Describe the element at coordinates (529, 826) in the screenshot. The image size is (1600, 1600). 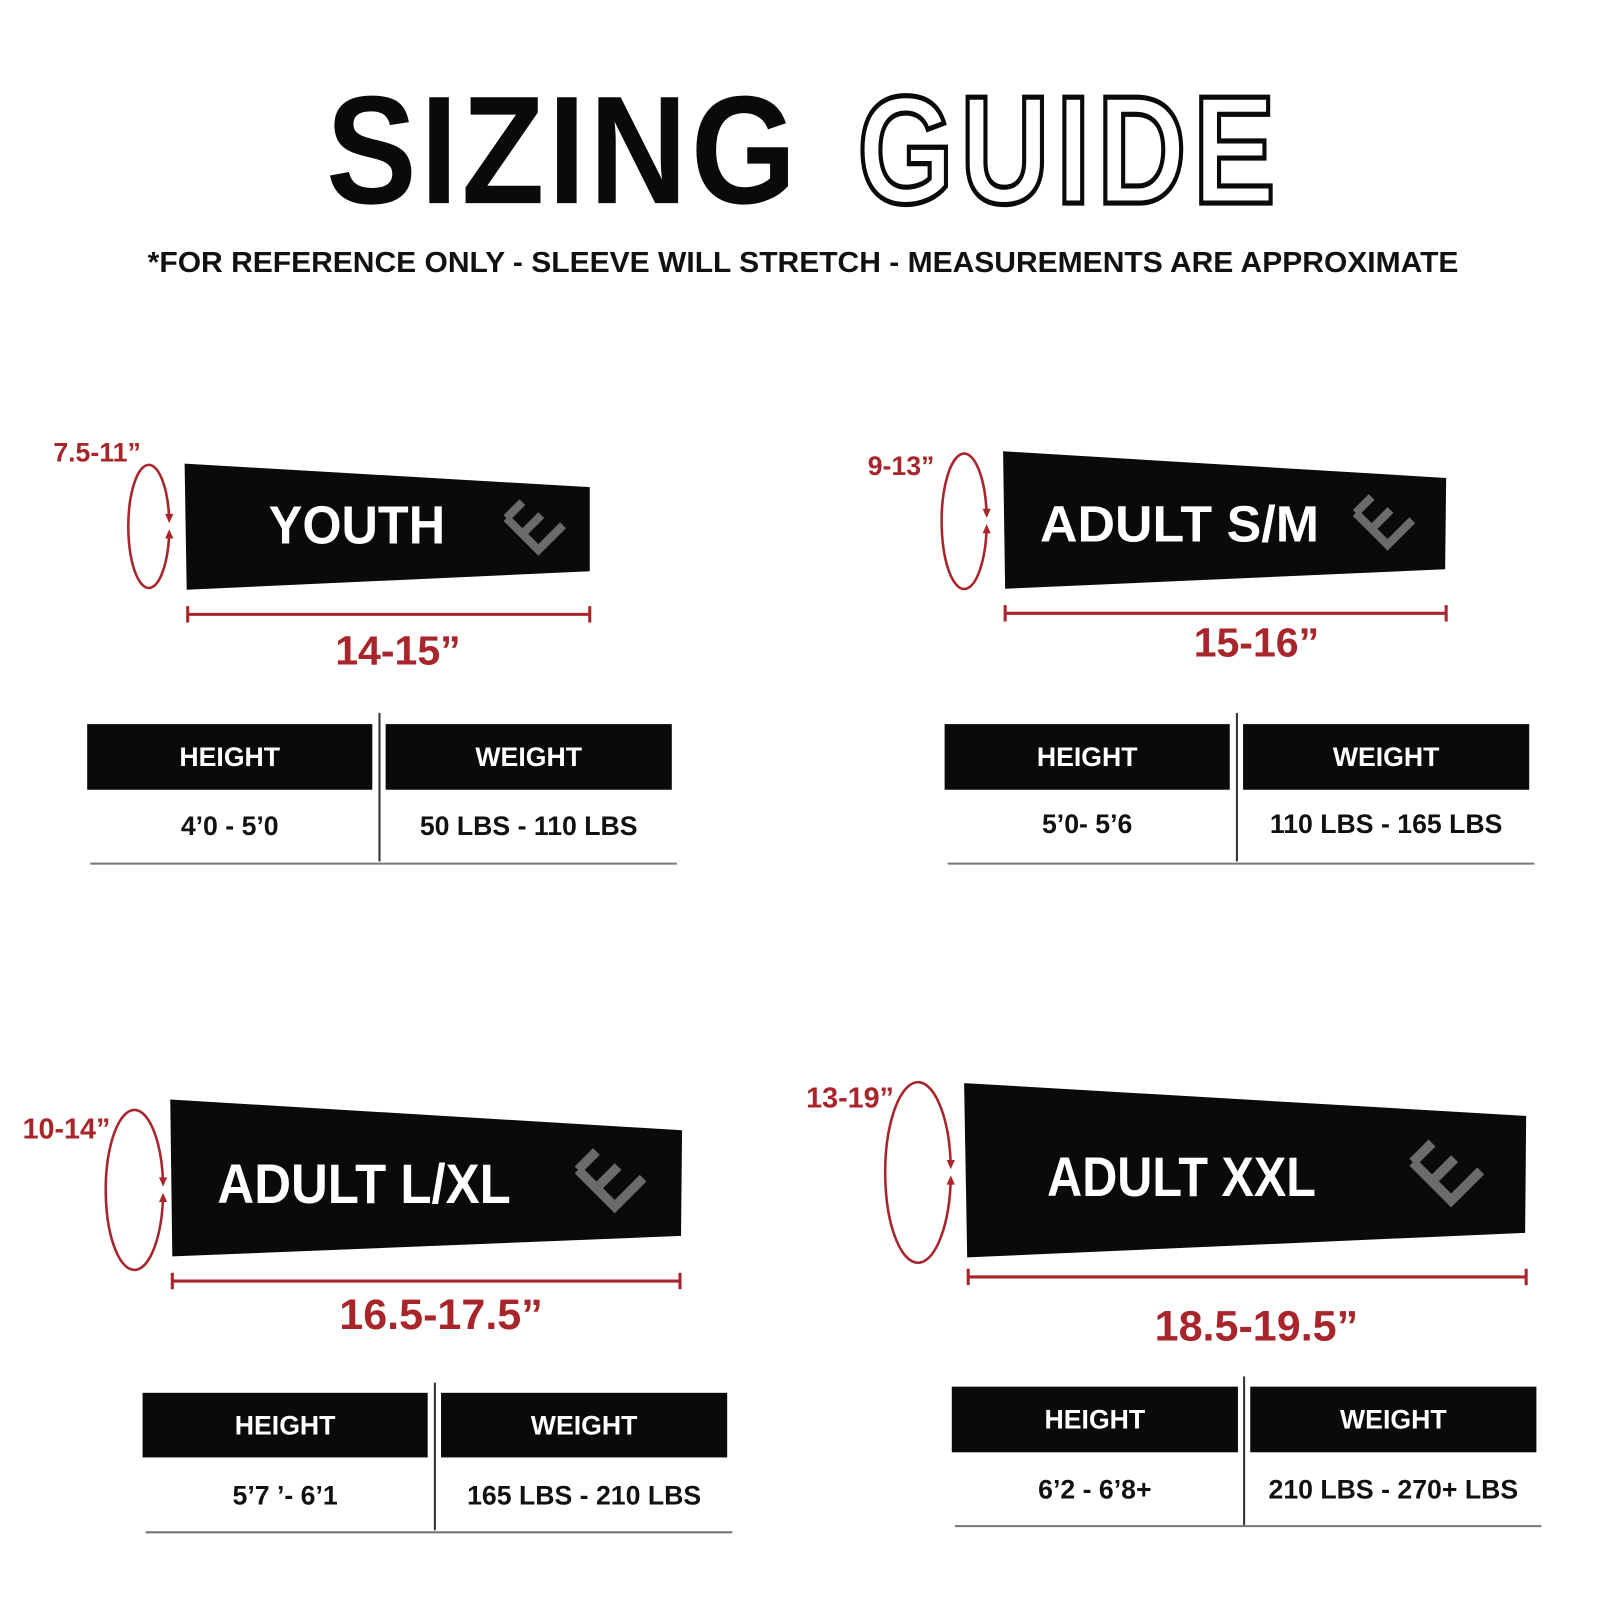
I see `weight-value: 50 LBS - 110 LBS` at that location.